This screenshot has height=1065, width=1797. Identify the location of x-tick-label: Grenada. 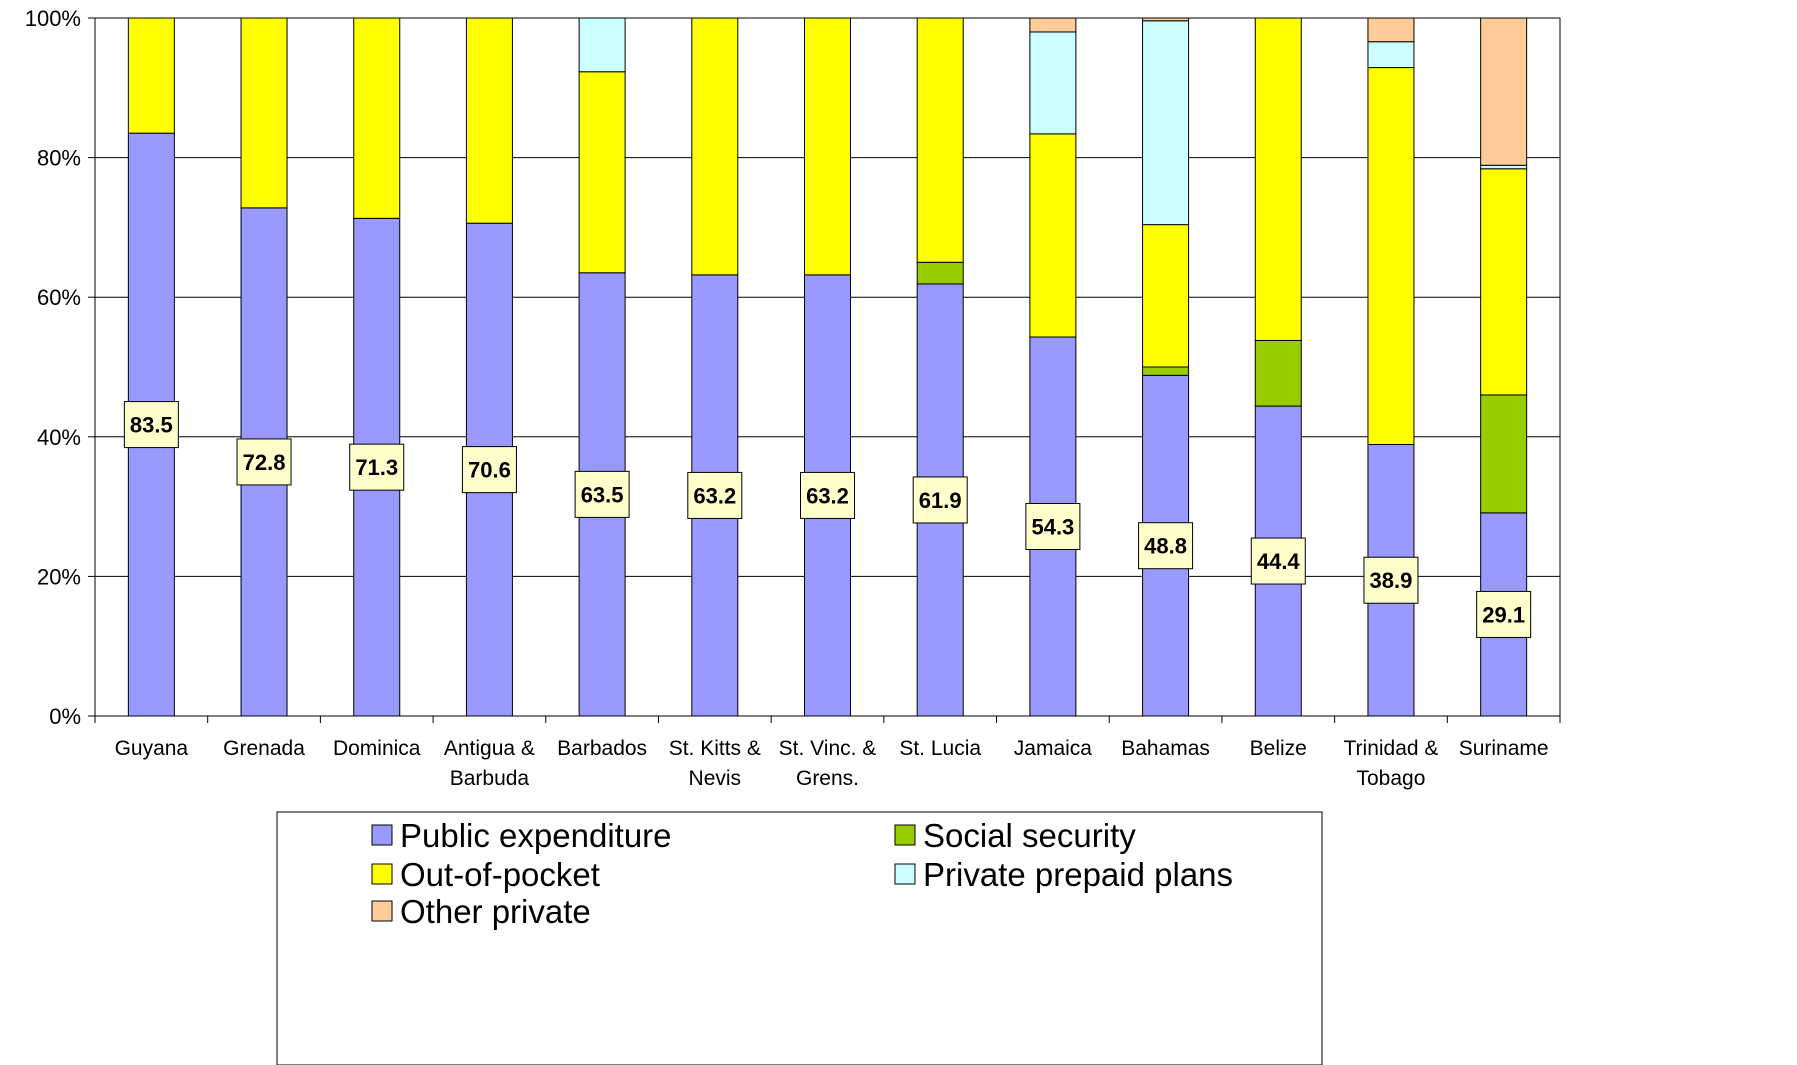
(264, 748).